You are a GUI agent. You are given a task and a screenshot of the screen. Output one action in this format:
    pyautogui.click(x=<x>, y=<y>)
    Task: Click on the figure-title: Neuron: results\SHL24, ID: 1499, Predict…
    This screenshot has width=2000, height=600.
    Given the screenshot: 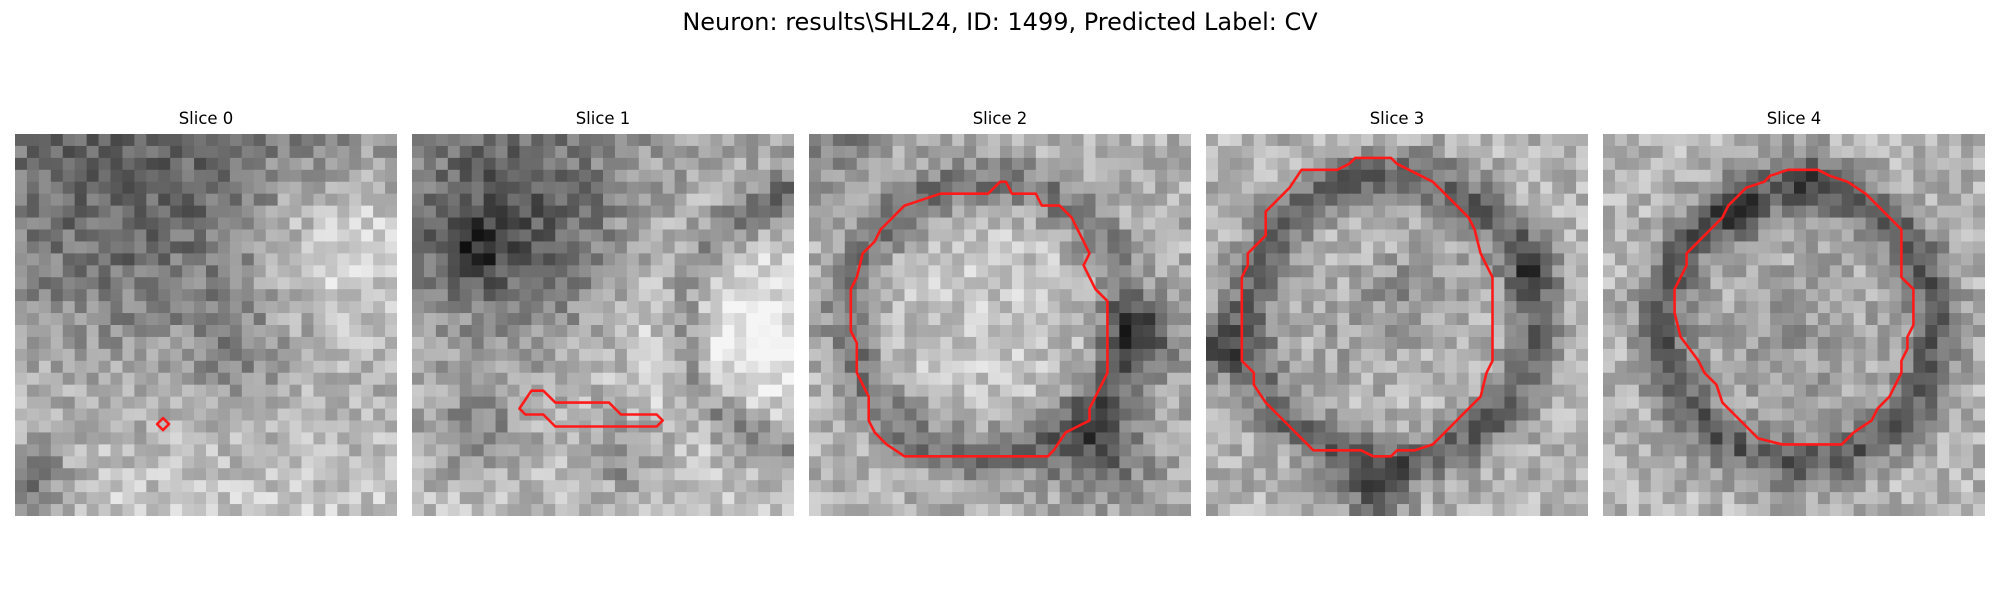 What is the action you would take?
    pyautogui.click(x=1000, y=22)
    